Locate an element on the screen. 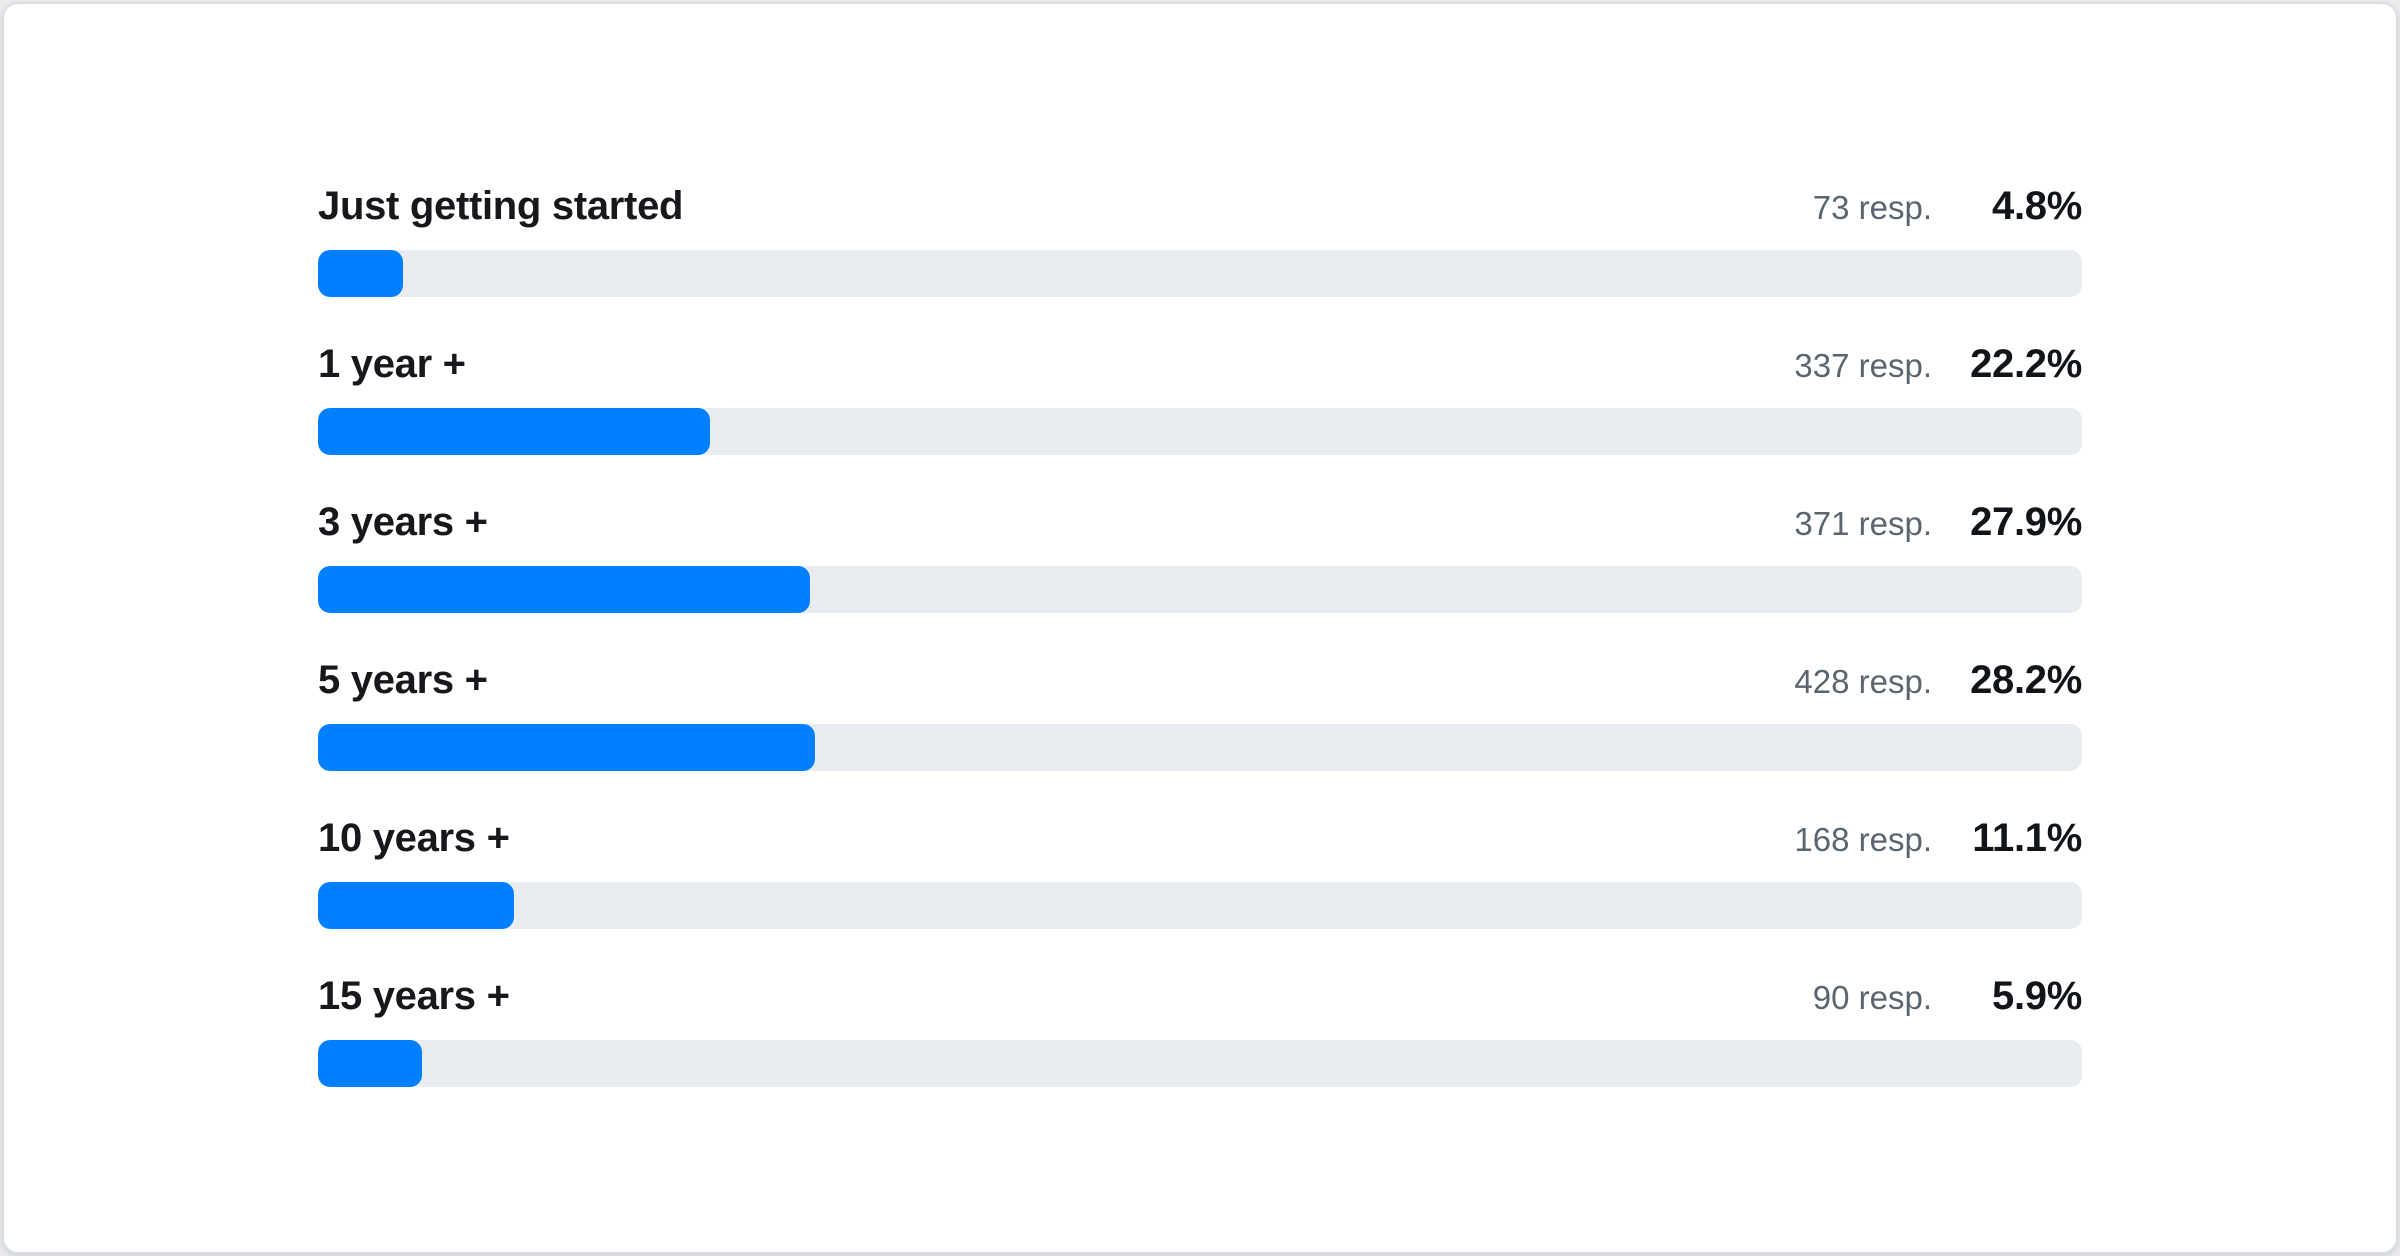  percentage-value: 4.8% is located at coordinates (2037, 206).